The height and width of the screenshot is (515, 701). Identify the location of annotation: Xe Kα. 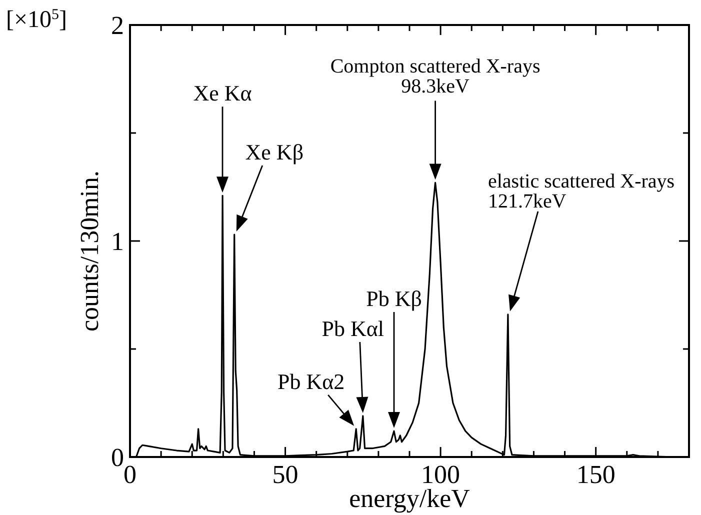
(222, 93).